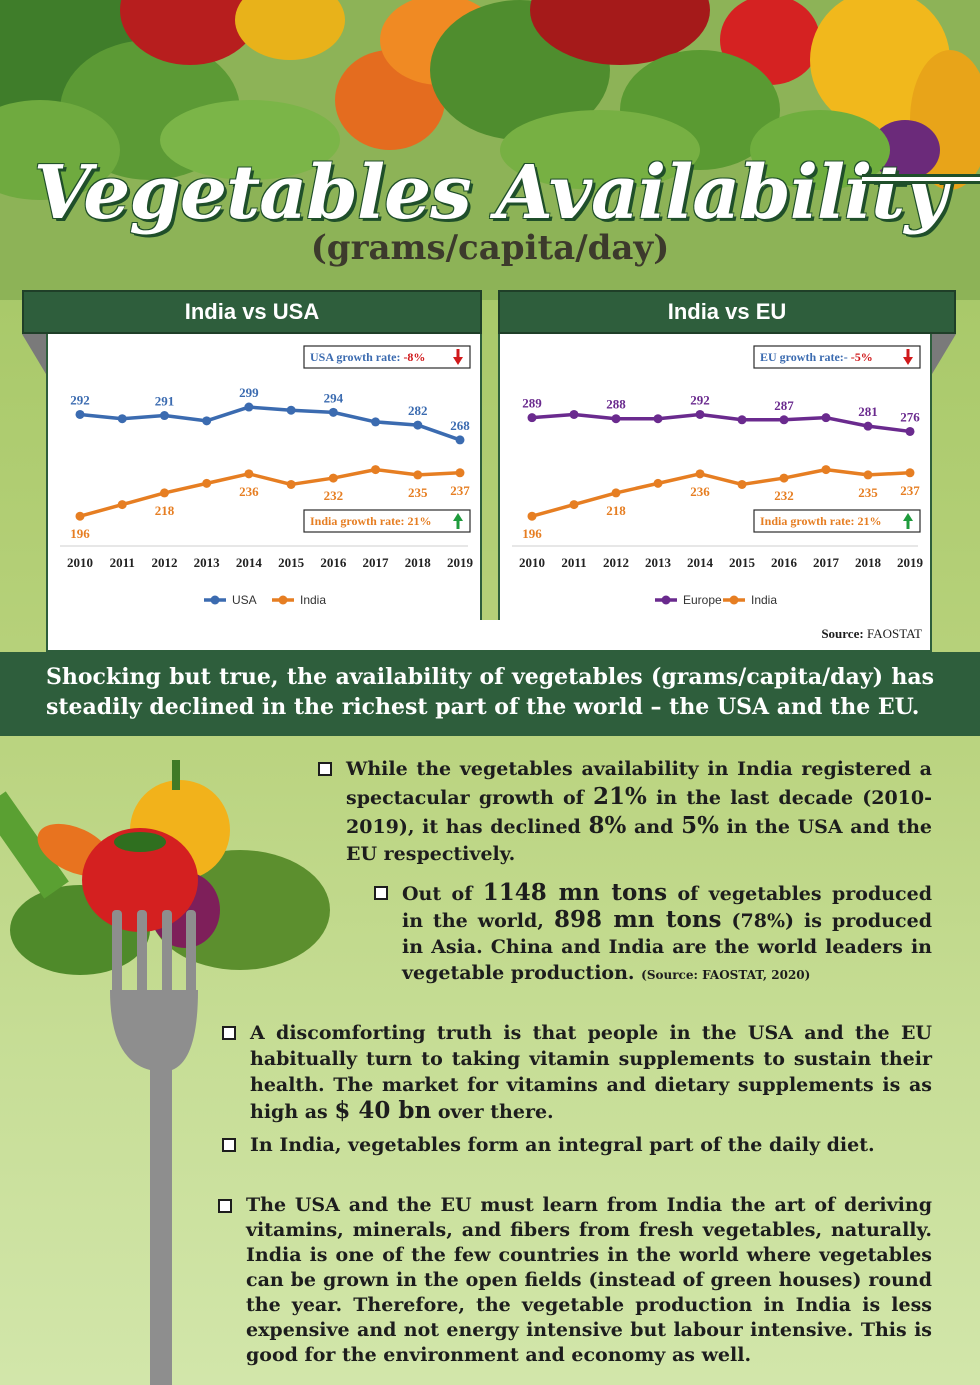 The width and height of the screenshot is (980, 1385). Describe the element at coordinates (418, 410) in the screenshot. I see `data-label-usa: 282` at that location.